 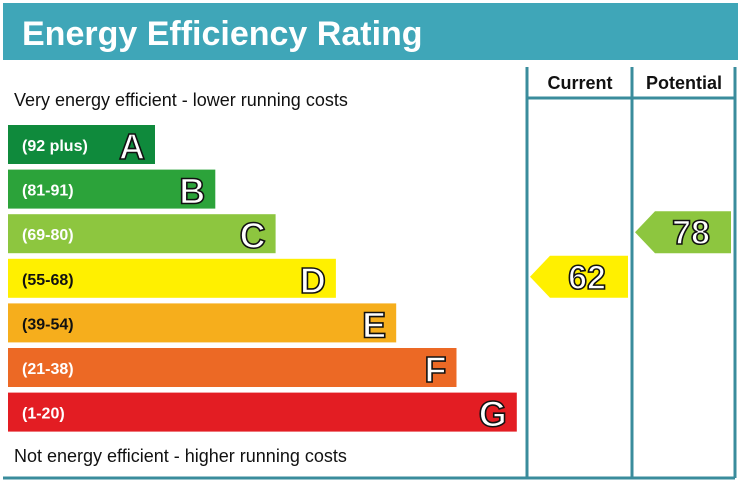 I want to click on band-f: (21-38) F, so click(x=232, y=369).